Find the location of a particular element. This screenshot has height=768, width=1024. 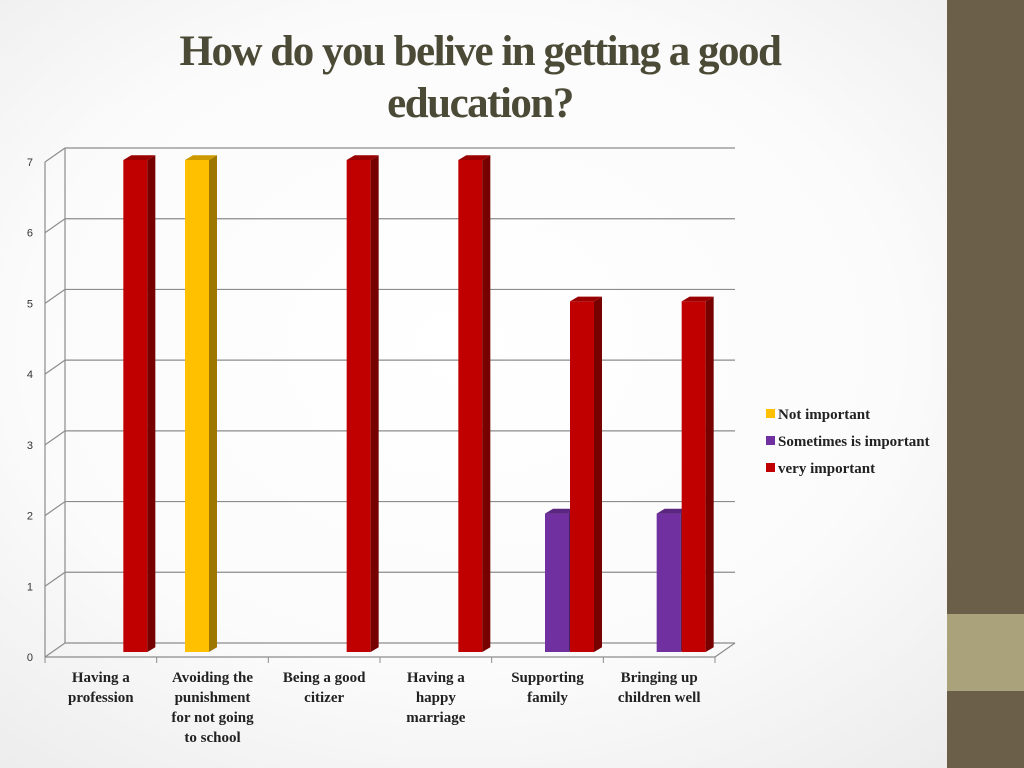

y-tick-label: 4 is located at coordinates (30, 375).